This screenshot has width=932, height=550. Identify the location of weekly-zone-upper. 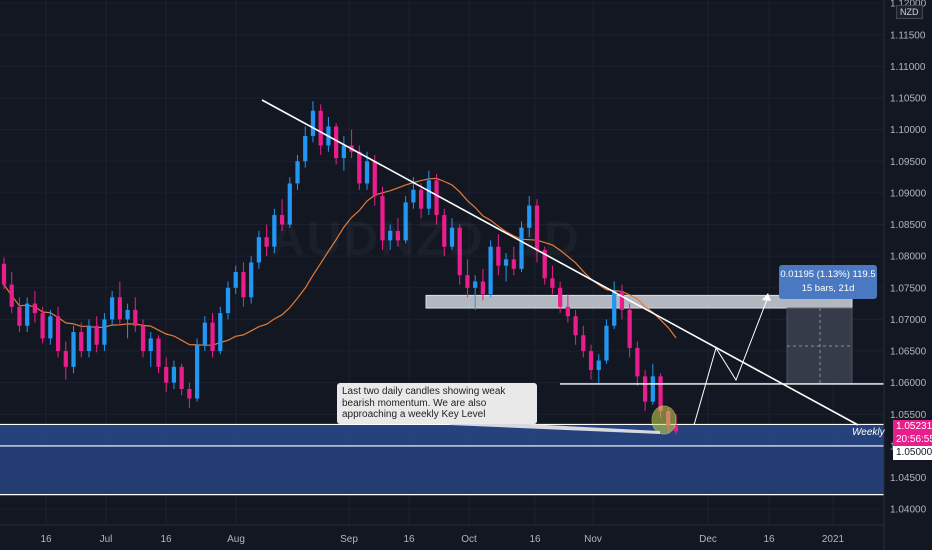
(442, 435).